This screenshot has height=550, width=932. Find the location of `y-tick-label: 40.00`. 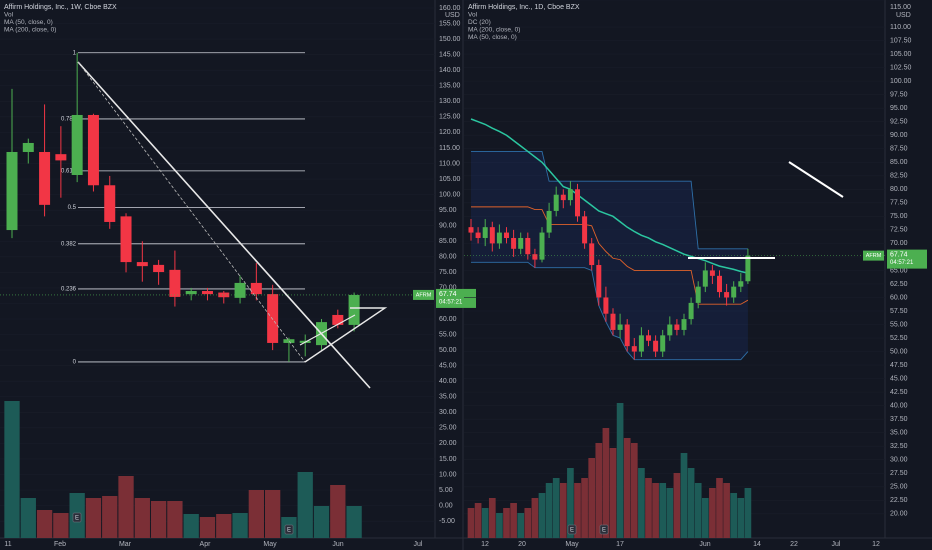

y-tick-label: 40.00 is located at coordinates (448, 381).